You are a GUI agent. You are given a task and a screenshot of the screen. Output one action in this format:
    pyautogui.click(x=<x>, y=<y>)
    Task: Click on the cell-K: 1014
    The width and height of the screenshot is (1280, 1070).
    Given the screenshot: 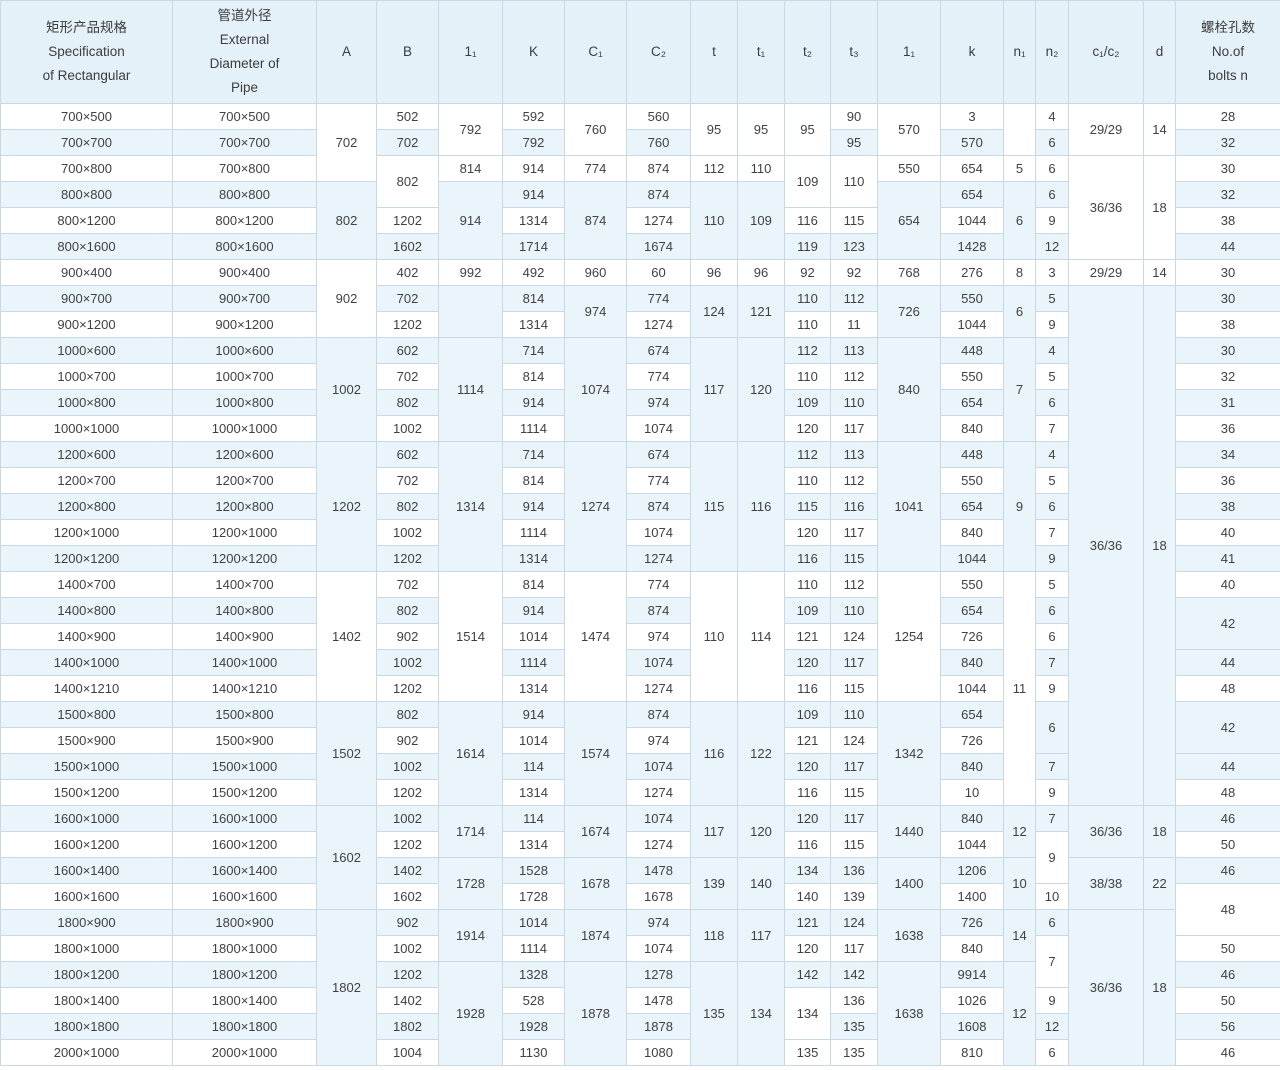 What is the action you would take?
    pyautogui.click(x=533, y=922)
    